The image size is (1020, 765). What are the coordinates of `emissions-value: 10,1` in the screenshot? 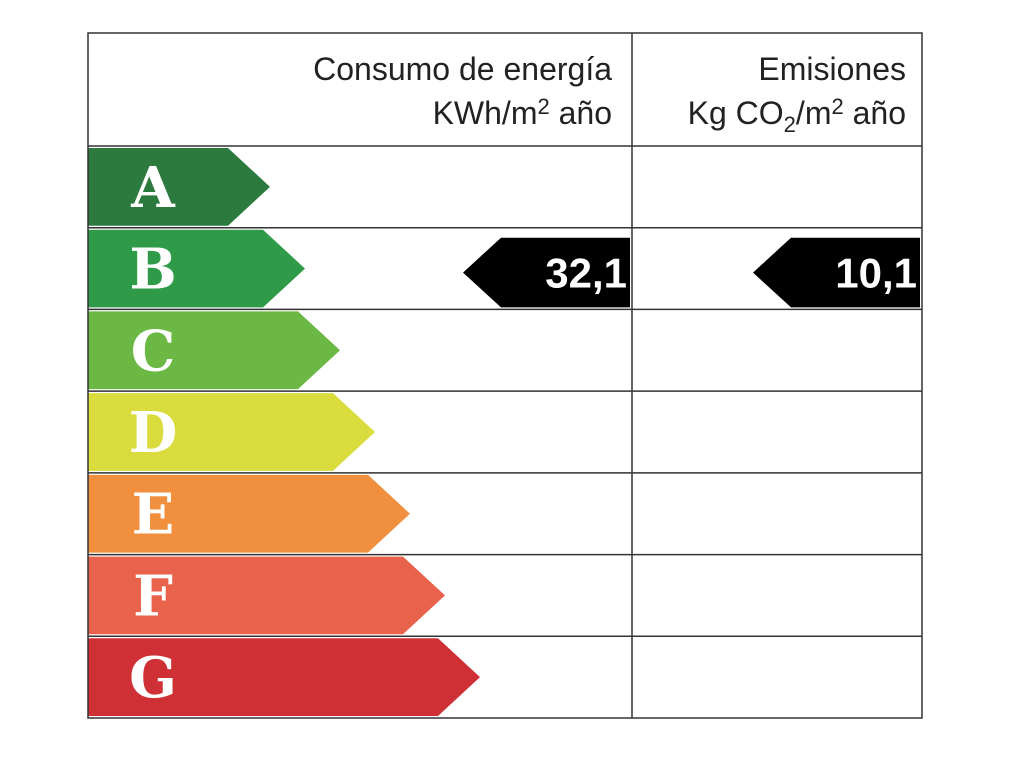 It's located at (876, 273).